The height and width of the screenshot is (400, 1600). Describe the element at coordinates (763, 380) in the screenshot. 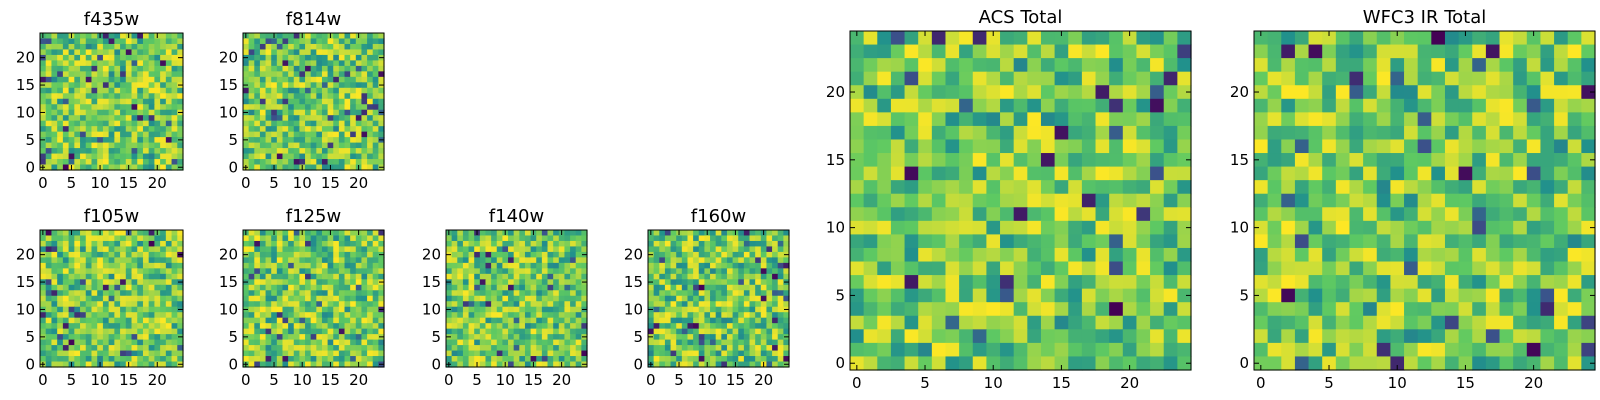

I see `x-tick-label: 20` at that location.